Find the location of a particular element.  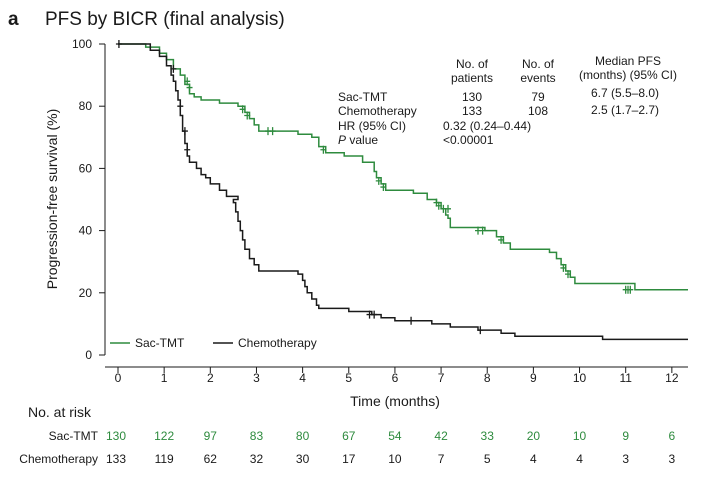

risk-table-title: No. at risk is located at coordinates (60, 412).